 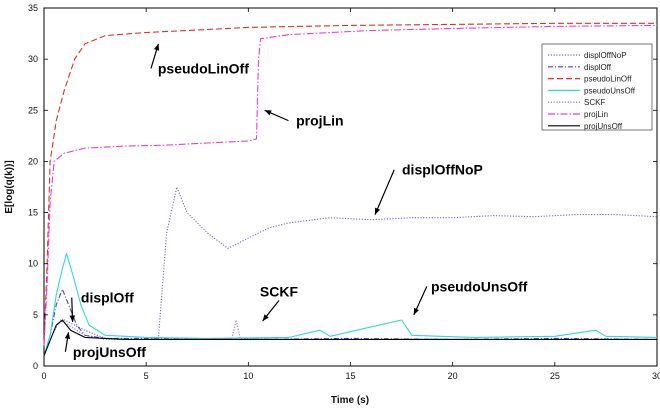 What do you see at coordinates (248, 376) in the screenshot?
I see `x-tick-label: 10` at bounding box center [248, 376].